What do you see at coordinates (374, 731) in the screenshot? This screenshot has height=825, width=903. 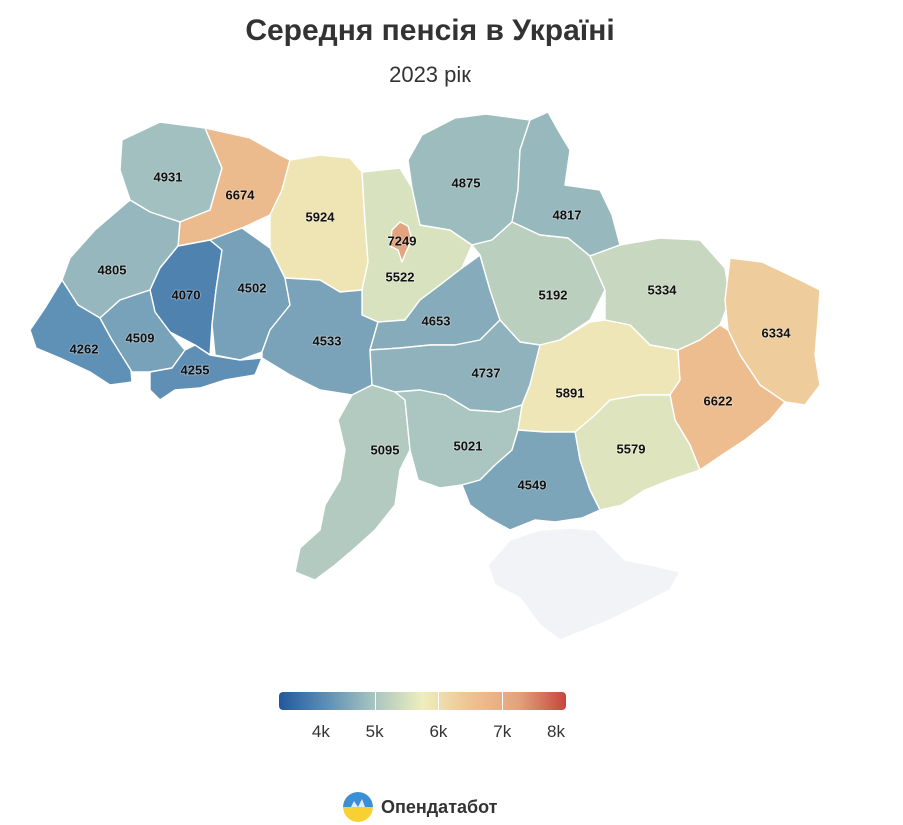 I see `legend-tick-label: 5k` at bounding box center [374, 731].